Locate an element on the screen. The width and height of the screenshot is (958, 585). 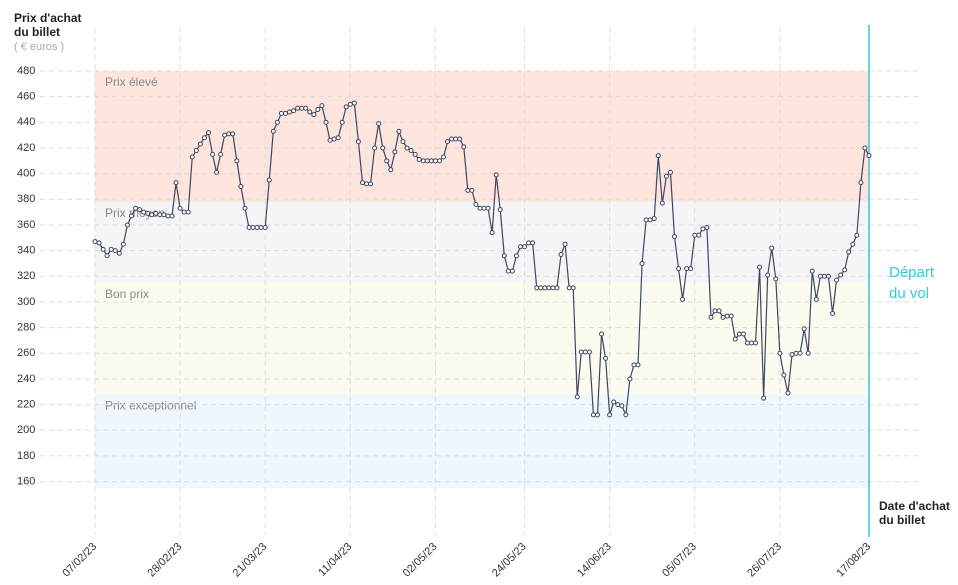
price-band is located at coordinates (482, 441).